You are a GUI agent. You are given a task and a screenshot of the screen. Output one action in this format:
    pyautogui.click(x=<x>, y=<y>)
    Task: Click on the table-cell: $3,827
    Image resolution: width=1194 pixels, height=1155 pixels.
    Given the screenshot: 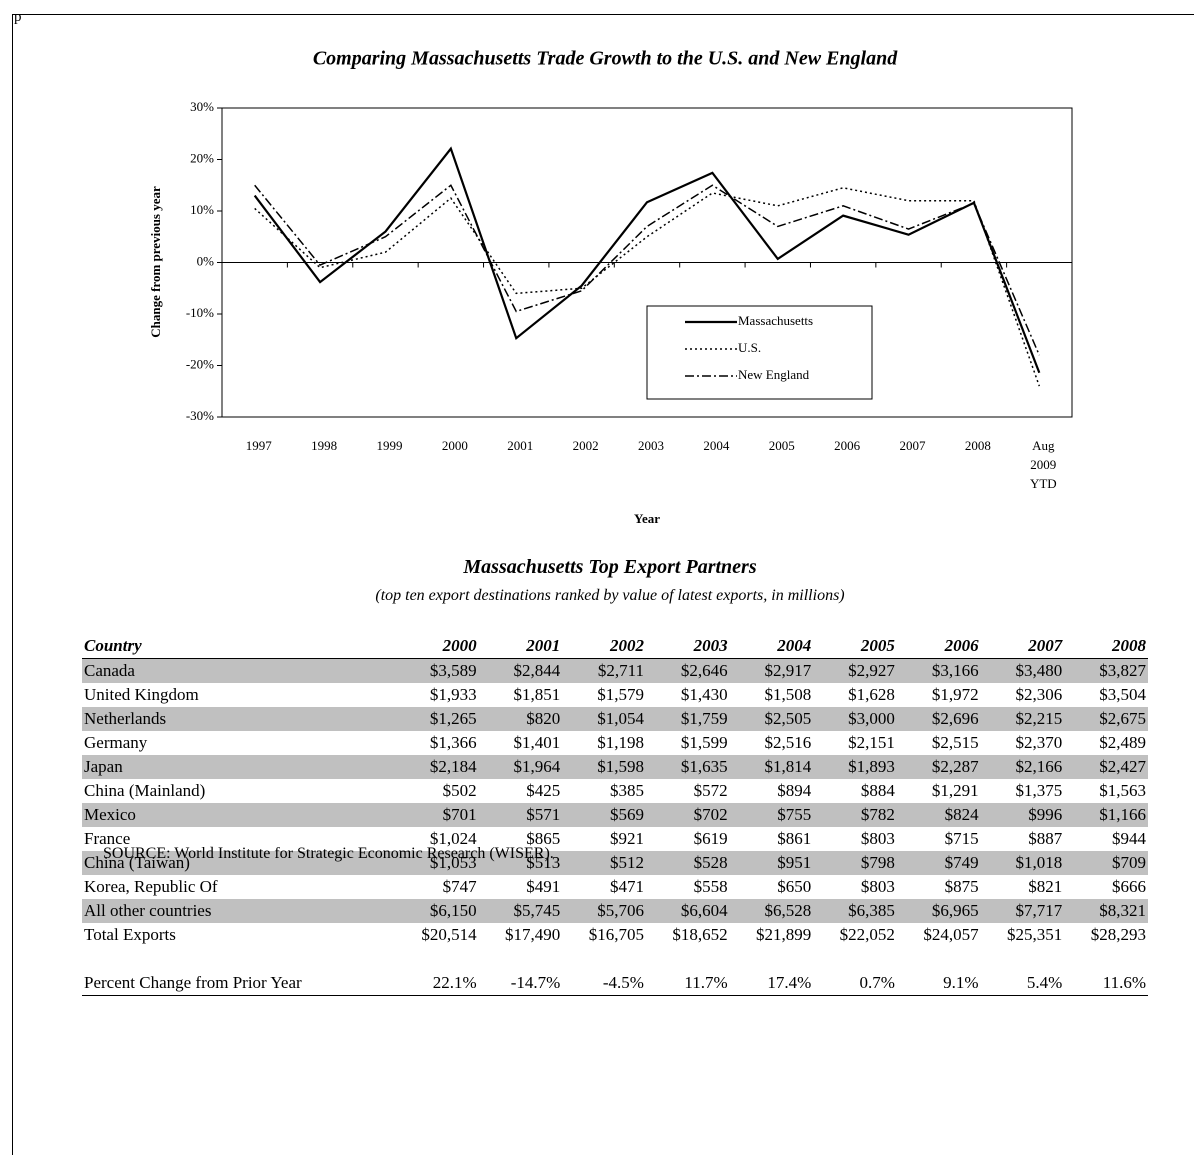 What is the action you would take?
    pyautogui.click(x=1106, y=670)
    